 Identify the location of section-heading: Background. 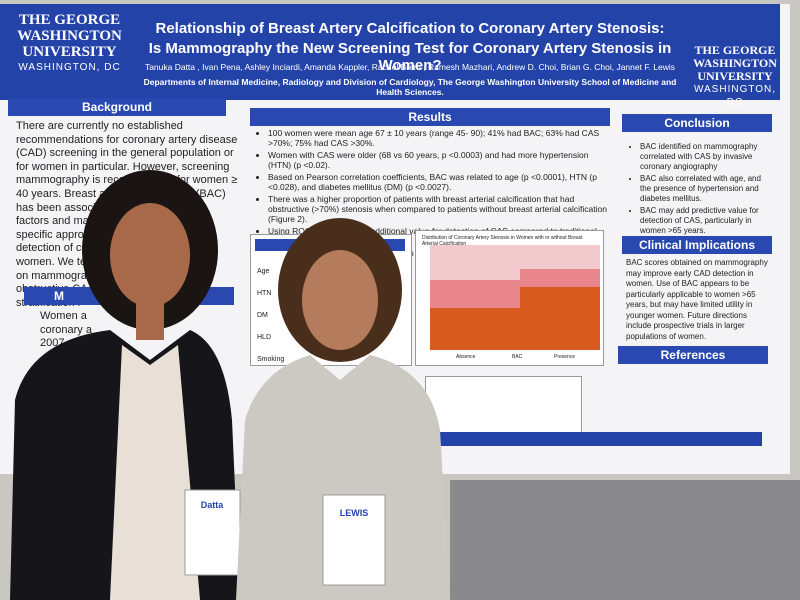
(117, 107).